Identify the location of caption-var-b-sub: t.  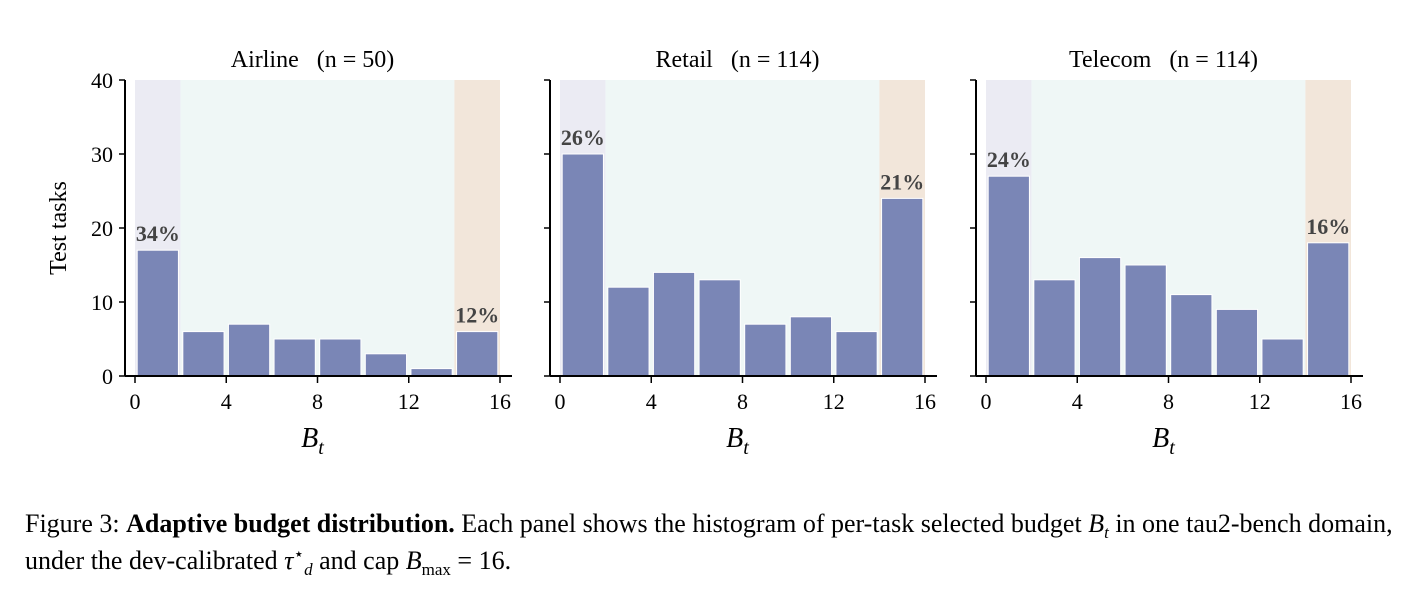
(1106, 533).